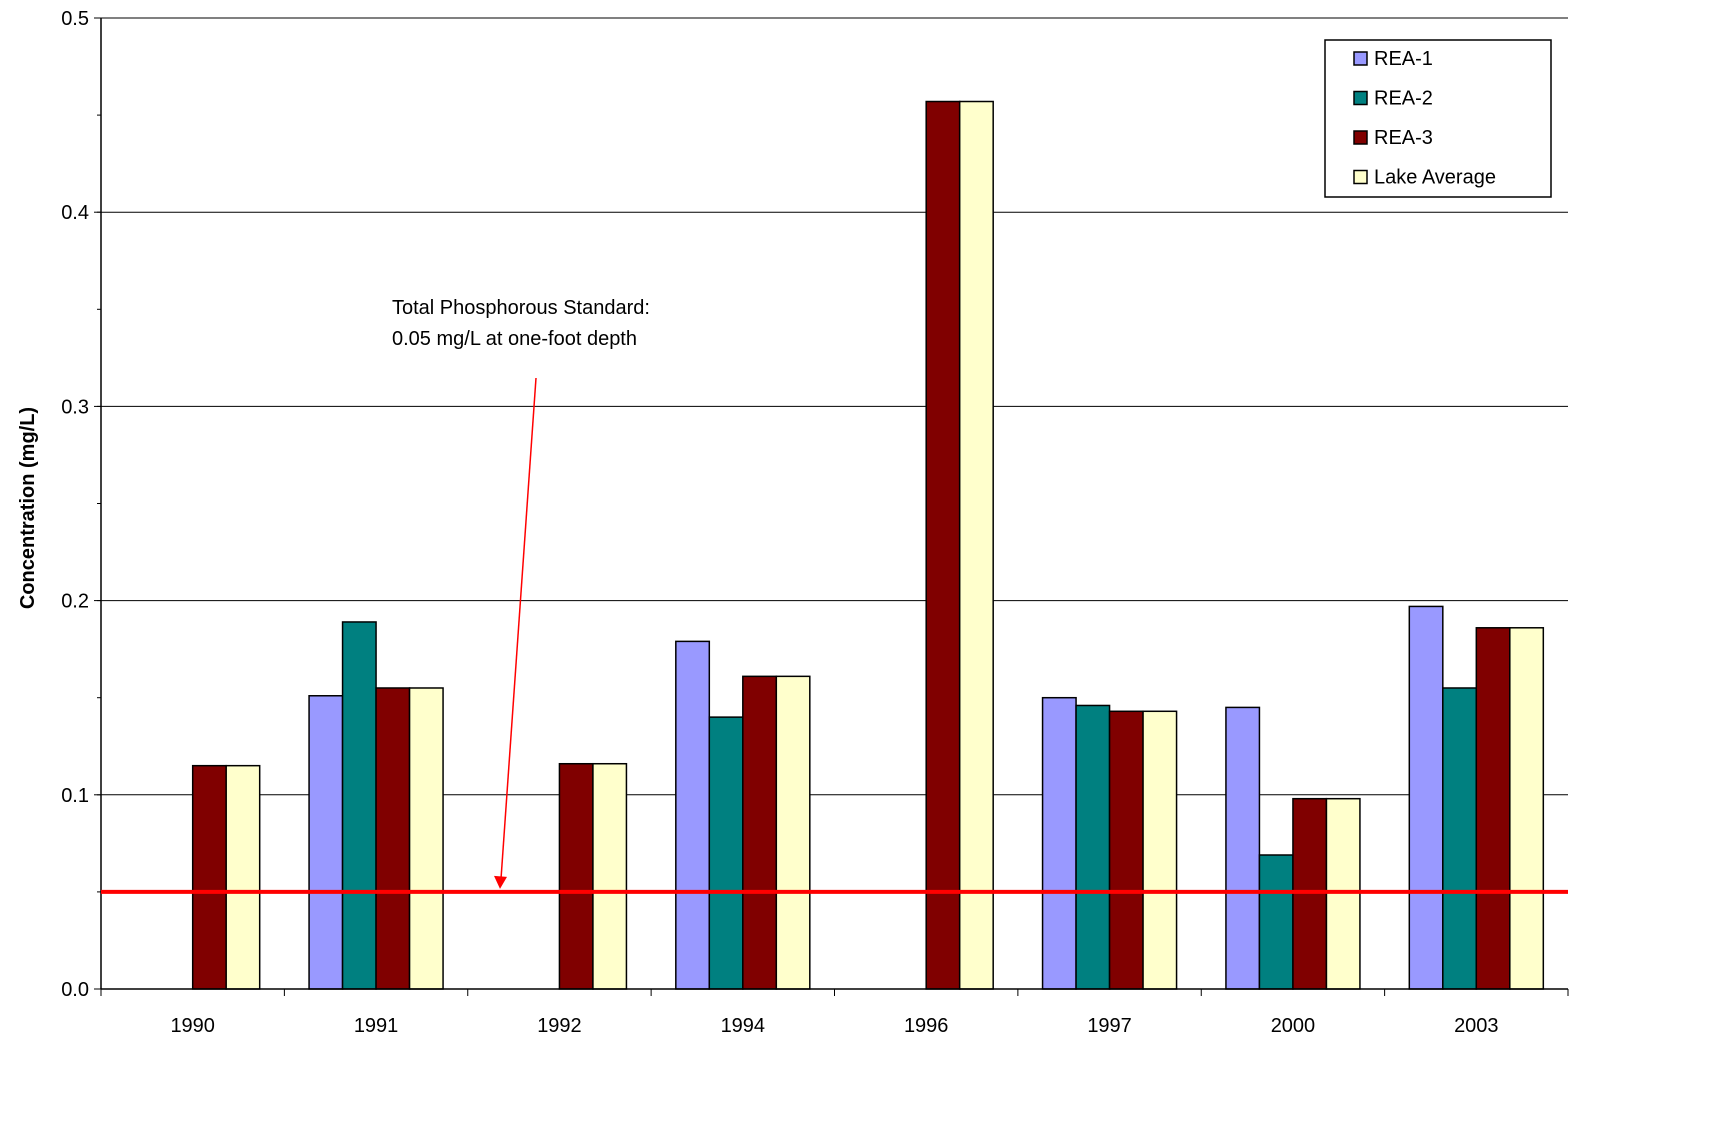 The height and width of the screenshot is (1146, 1727). I want to click on legend: REA-1 REA-2 REA-3 Lake Average, so click(1438, 118).